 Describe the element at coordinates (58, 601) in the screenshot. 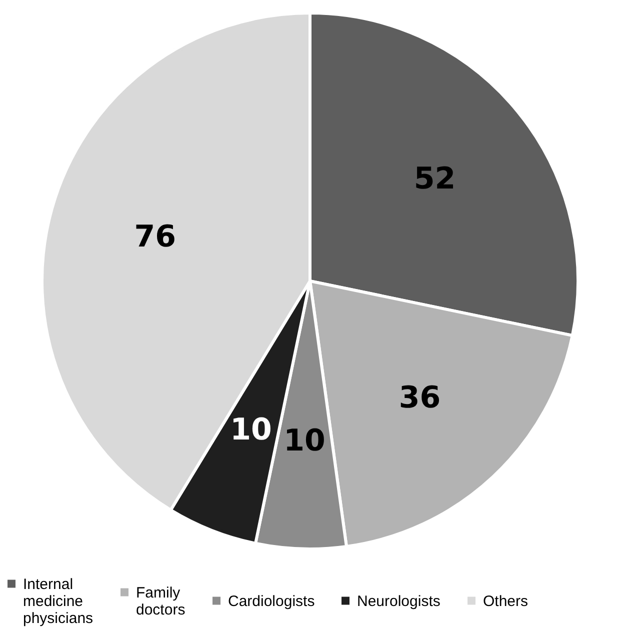

I see `legend-label: Internal medicine physicians` at that location.